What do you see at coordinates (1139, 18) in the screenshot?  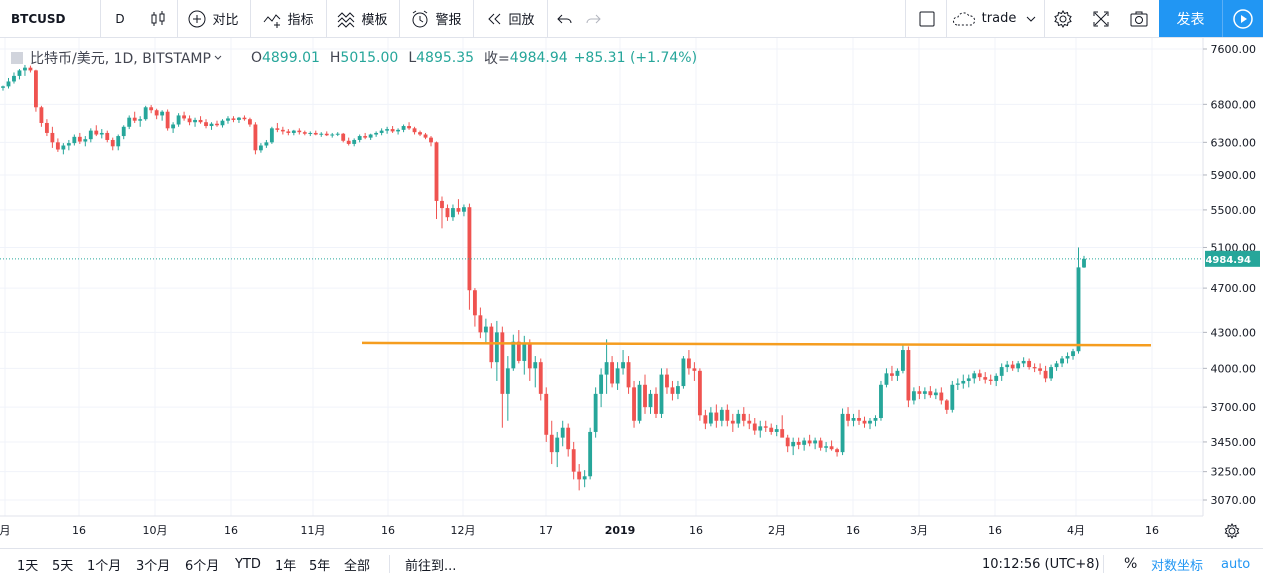 I see `snapshot-button` at bounding box center [1139, 18].